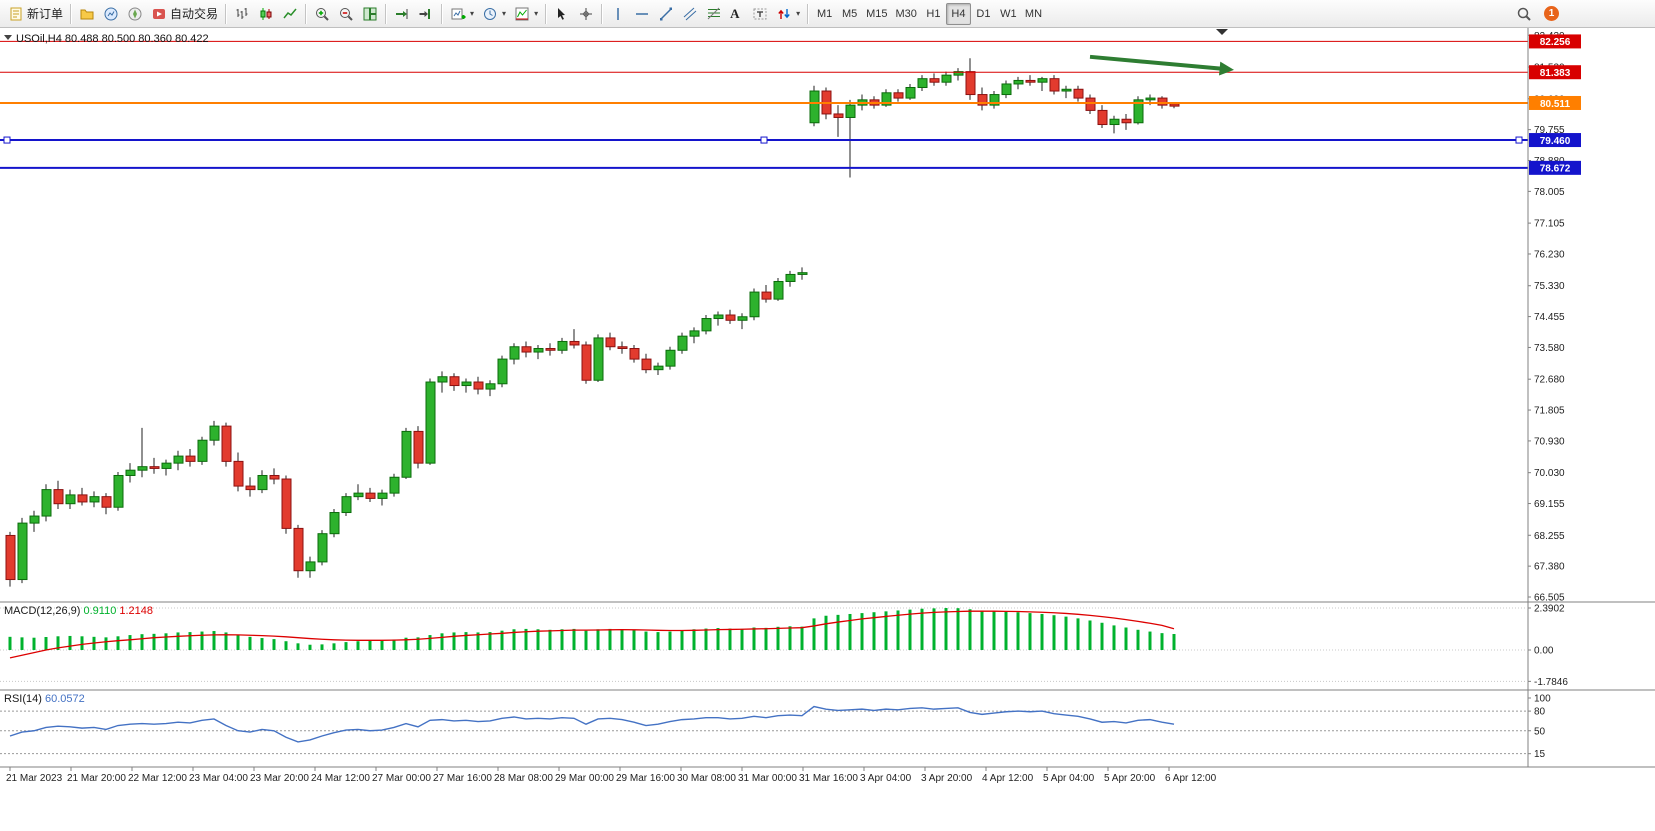  Describe the element at coordinates (1555, 140) in the screenshot. I see `price-box-79.460: 79.460` at that location.